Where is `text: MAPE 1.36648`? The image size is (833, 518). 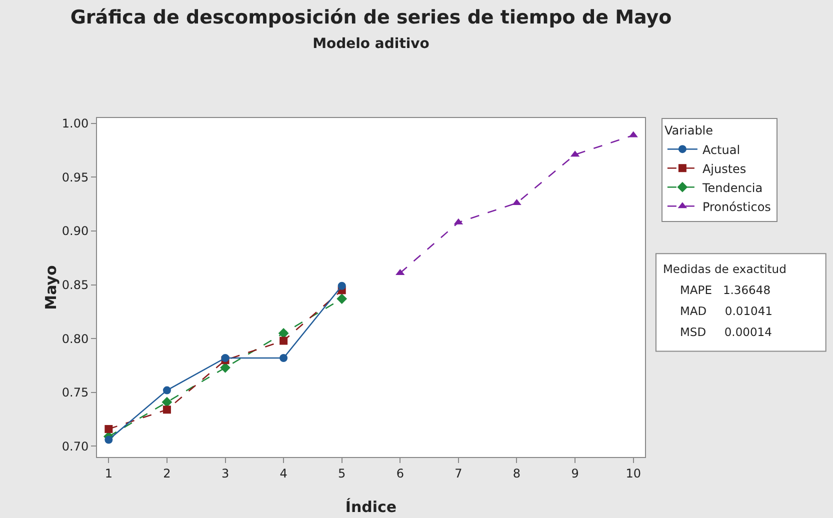 text: MAPE 1.36648 is located at coordinates (725, 290).